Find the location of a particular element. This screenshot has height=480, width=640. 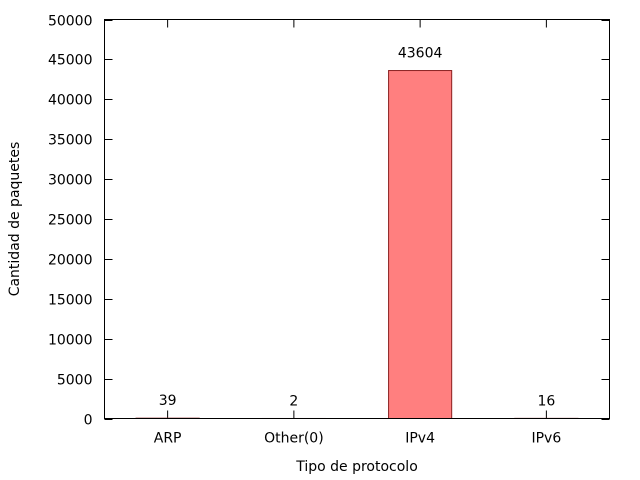

x-axis-title: Tipo de protocolo is located at coordinates (356, 467).